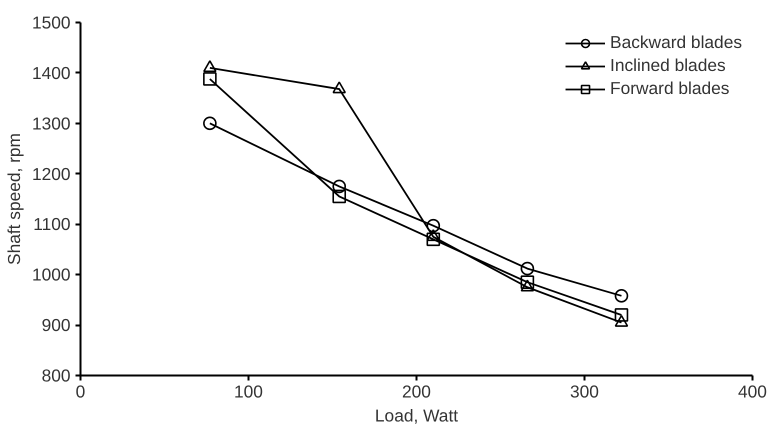 This screenshot has width=772, height=428. Describe the element at coordinates (670, 88) in the screenshot. I see `legend-label: Forward blades` at that location.